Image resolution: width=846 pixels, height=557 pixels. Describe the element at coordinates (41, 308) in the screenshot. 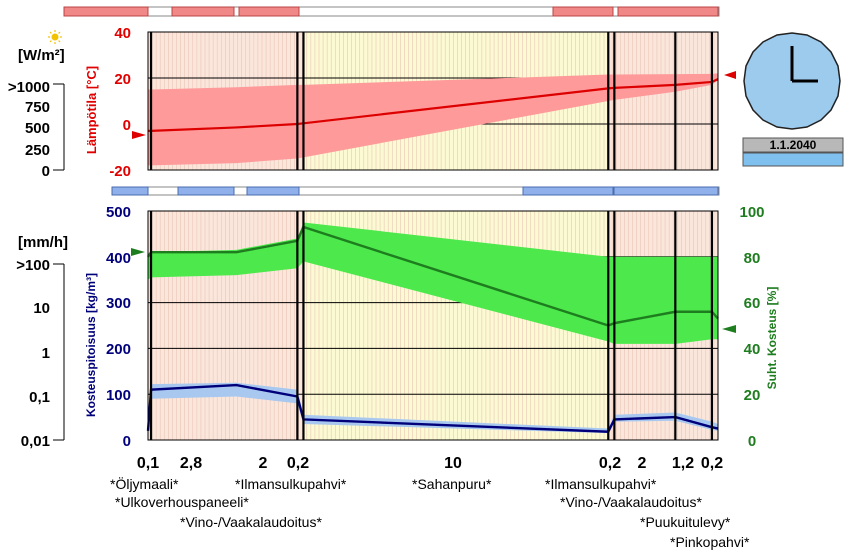

I see `rain-tick: 10` at that location.